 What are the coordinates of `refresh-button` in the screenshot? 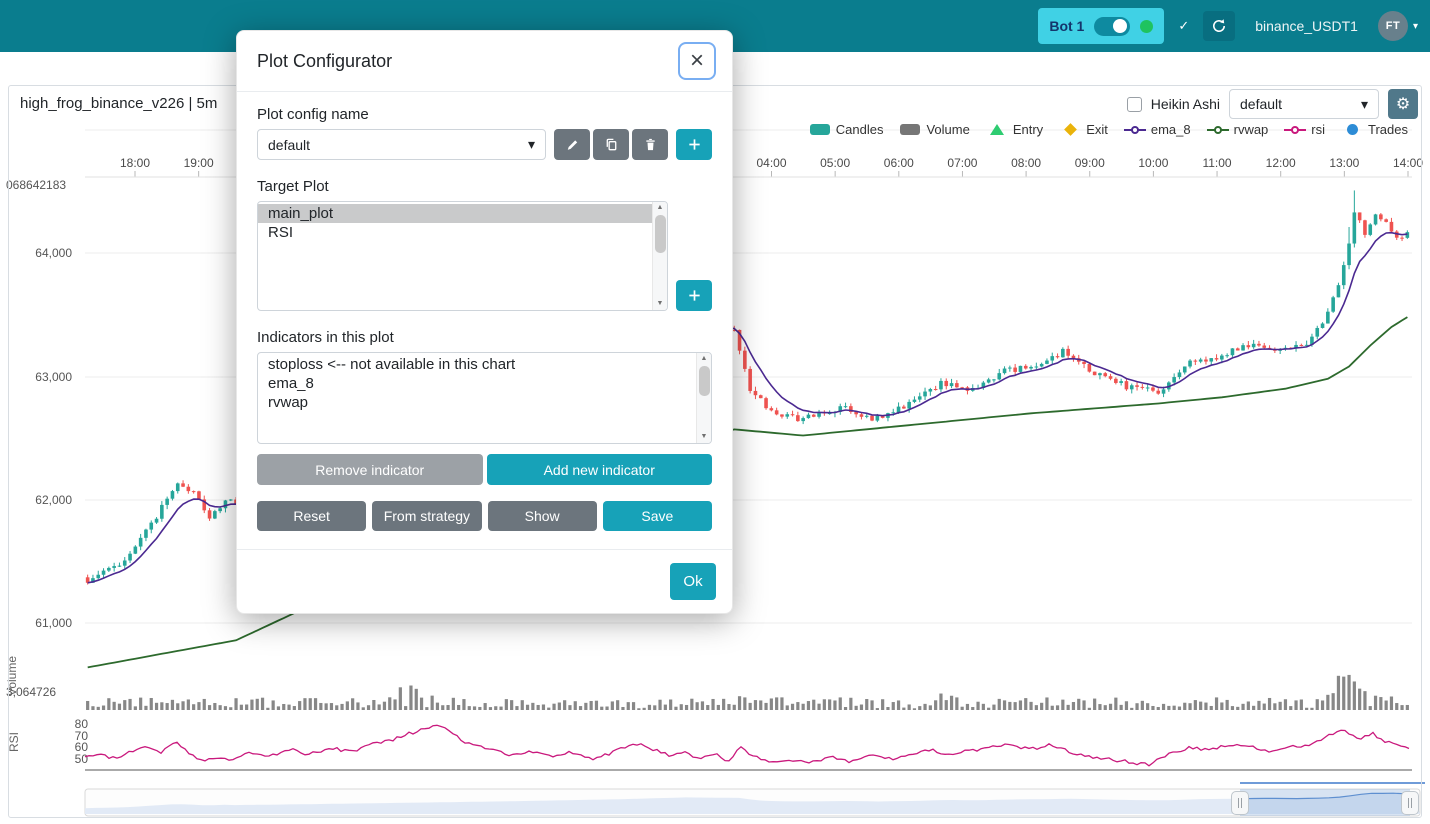 It's located at (1219, 26).